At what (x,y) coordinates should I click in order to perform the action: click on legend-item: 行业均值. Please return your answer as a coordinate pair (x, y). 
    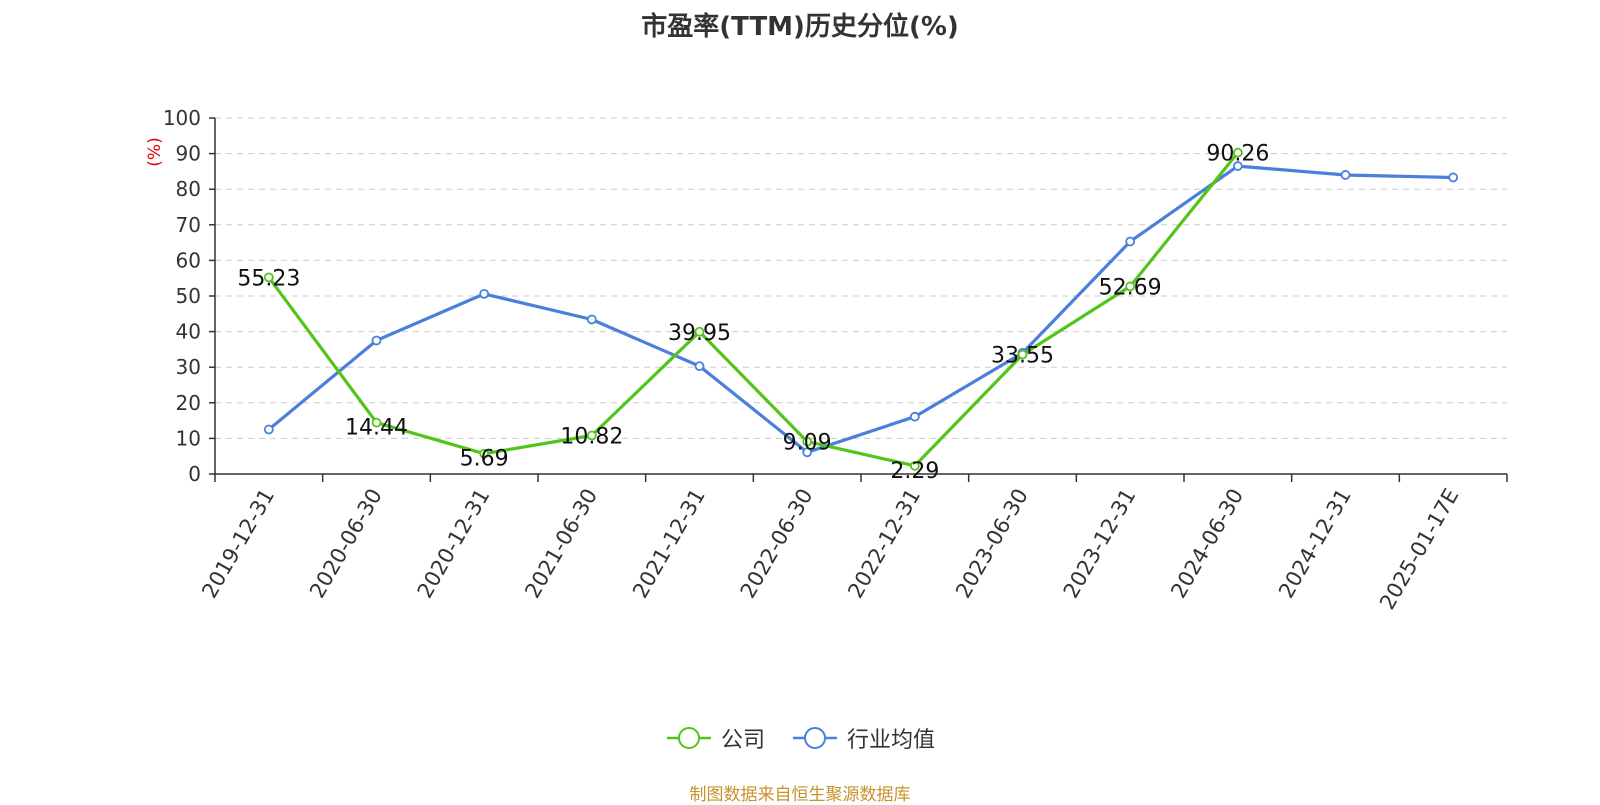
    Looking at the image, I should click on (863, 738).